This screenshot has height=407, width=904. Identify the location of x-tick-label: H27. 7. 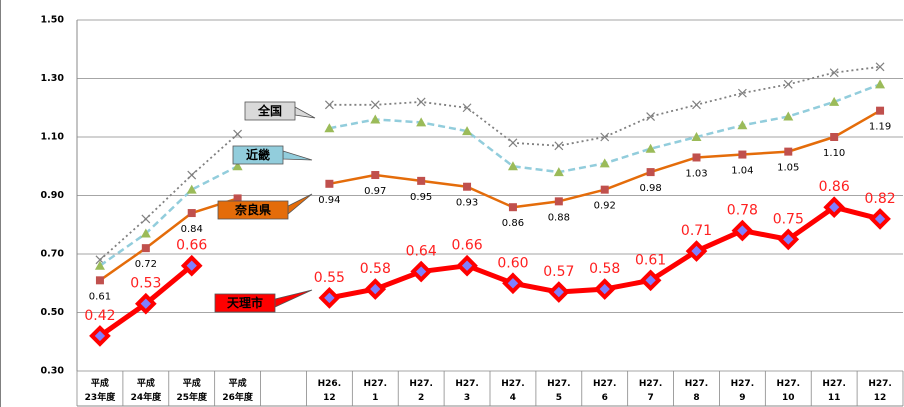
(650, 391).